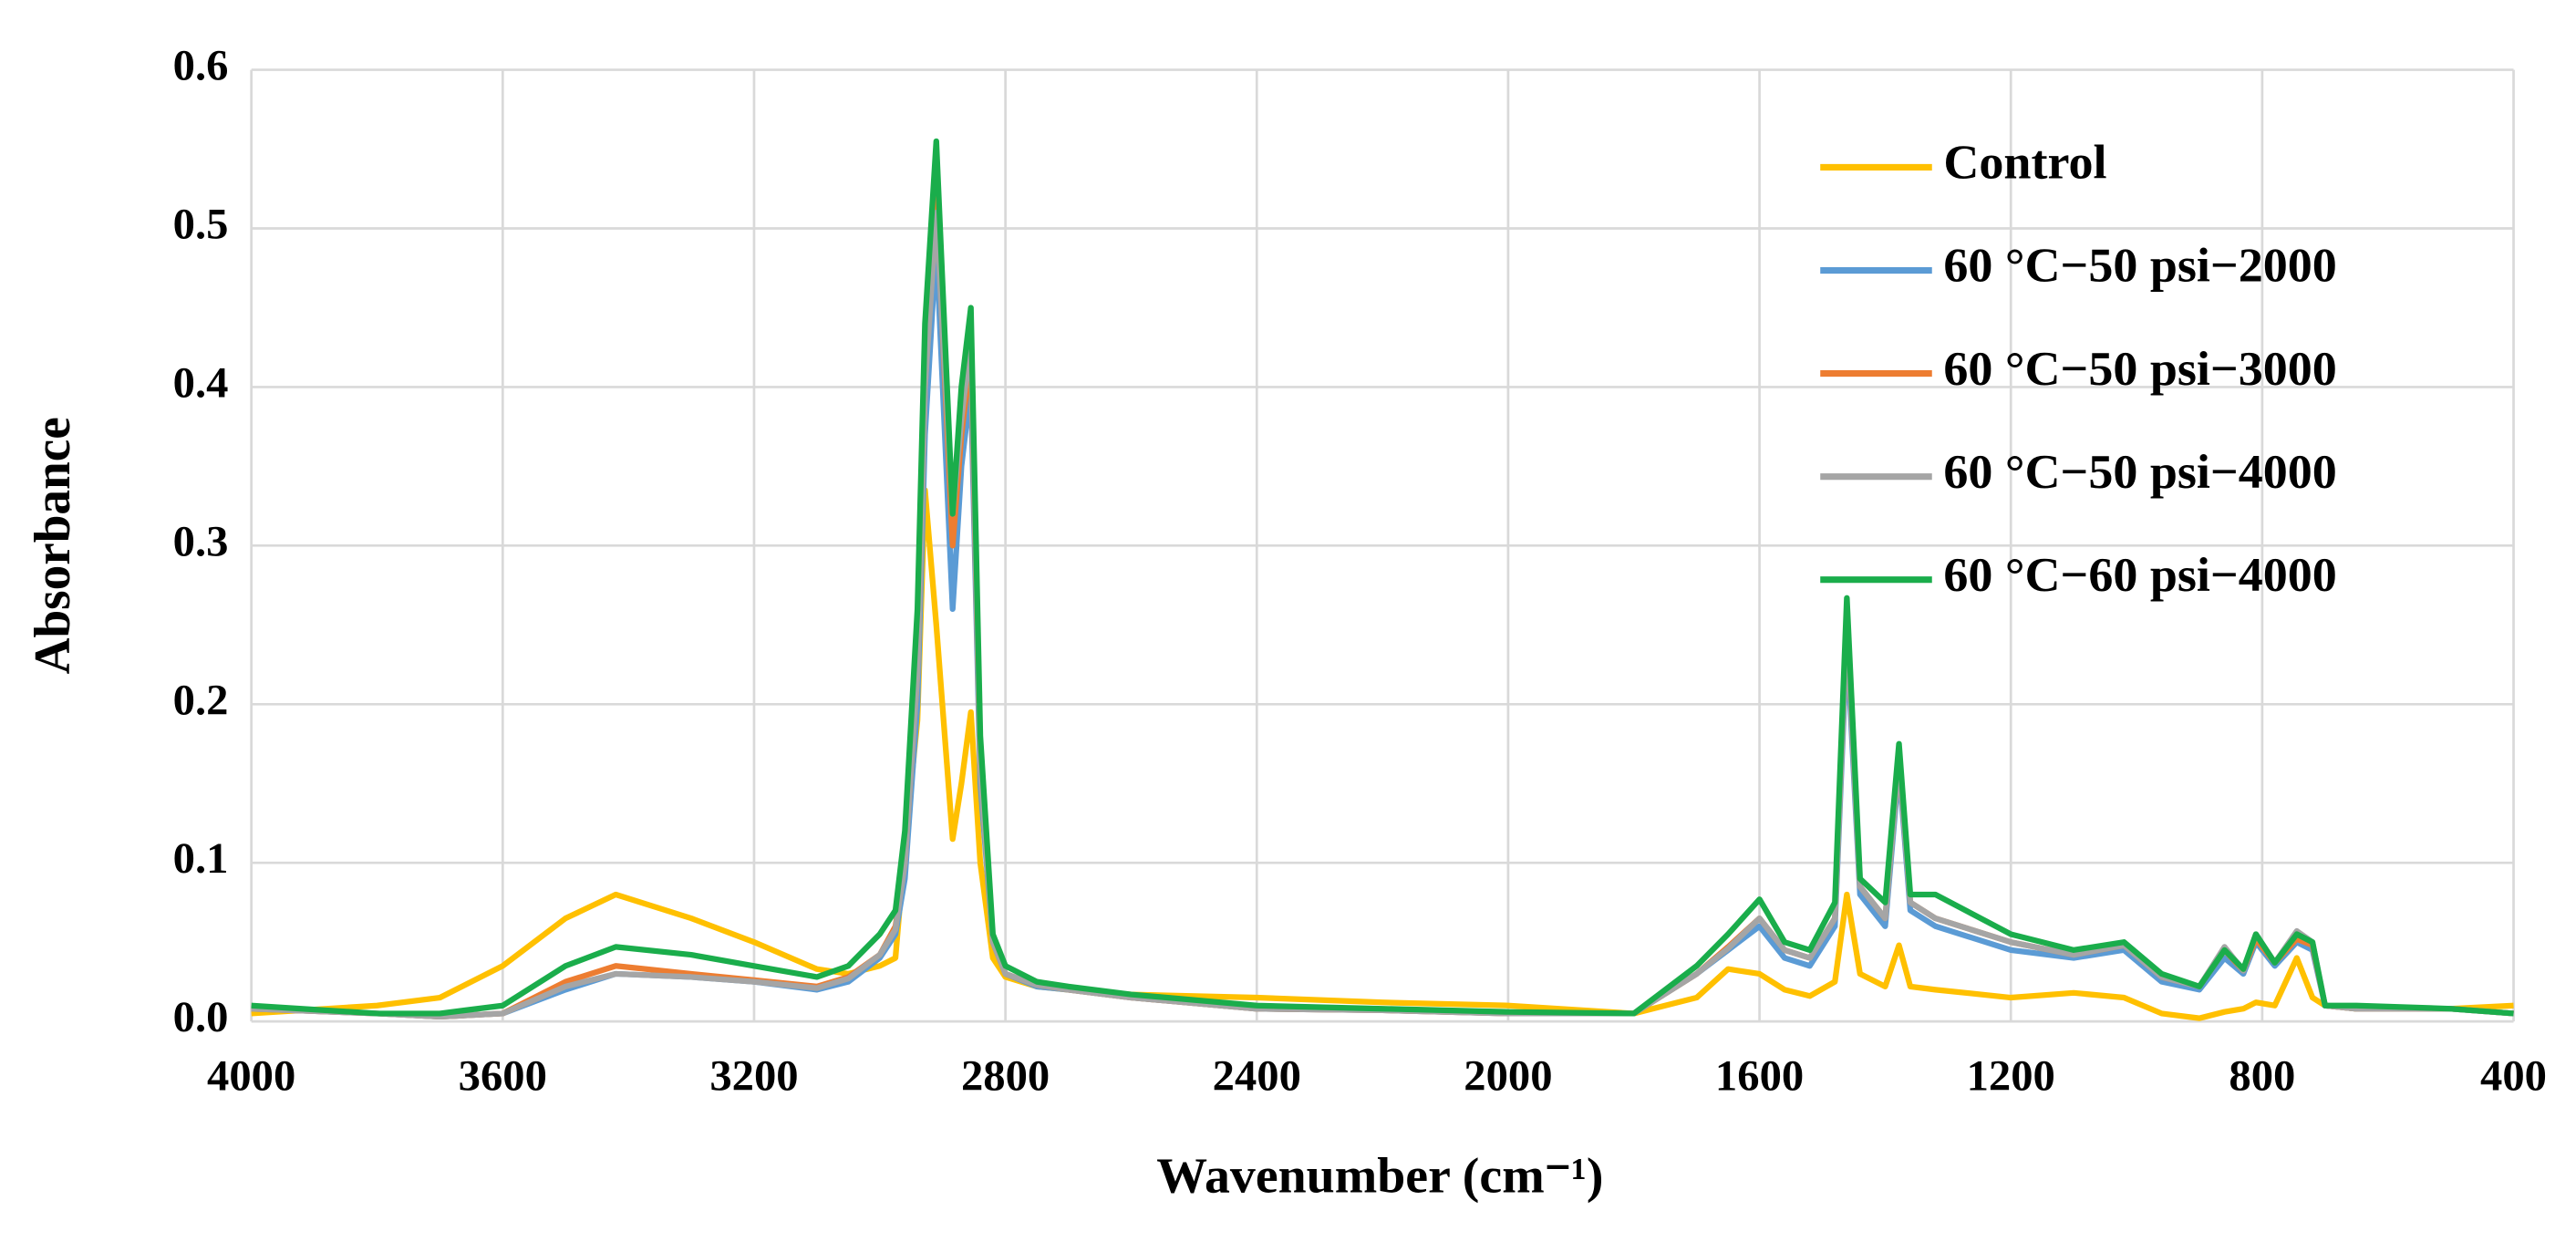  Describe the element at coordinates (2513, 1076) in the screenshot. I see `x-tick-label: 400` at that location.